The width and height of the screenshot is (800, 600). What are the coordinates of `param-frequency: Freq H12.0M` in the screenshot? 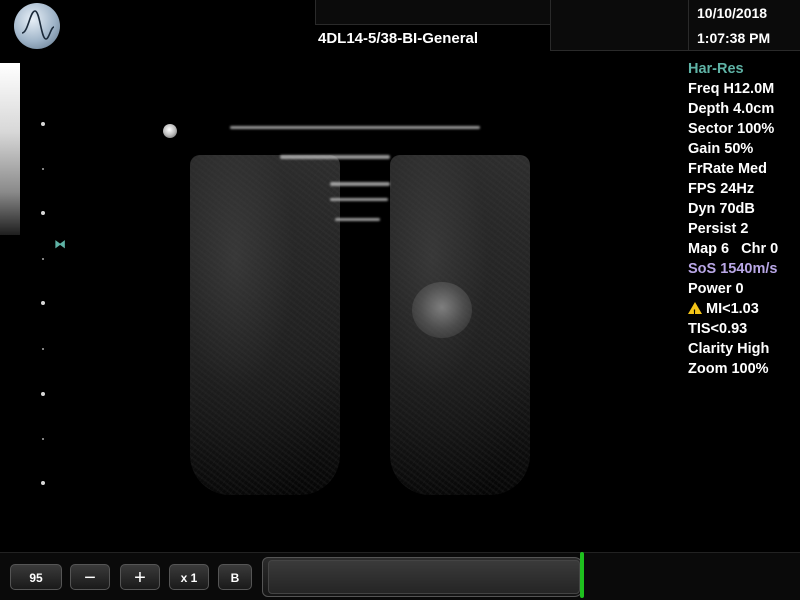 It's located at (731, 89).